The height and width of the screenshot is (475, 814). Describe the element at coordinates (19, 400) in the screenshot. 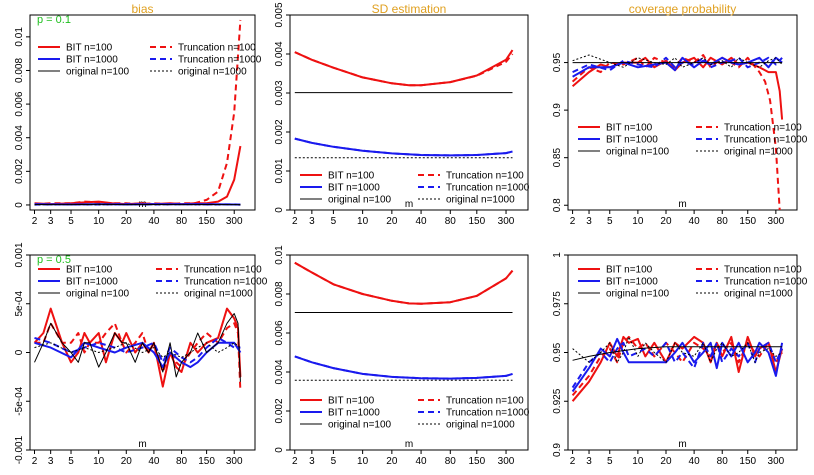

I see `y-tick-label: -5e-04` at that location.